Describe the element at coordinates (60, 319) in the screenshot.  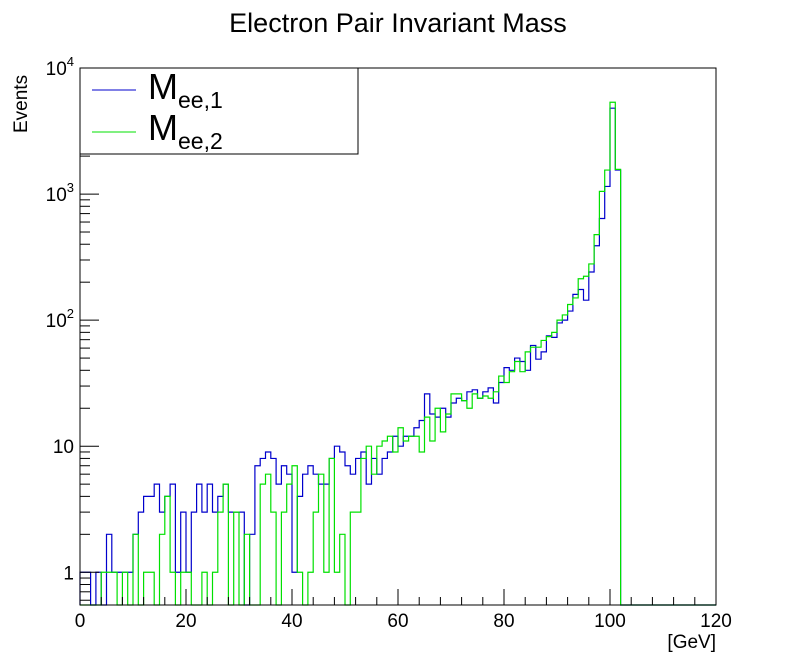
I see `y-tick-label: 10²` at that location.